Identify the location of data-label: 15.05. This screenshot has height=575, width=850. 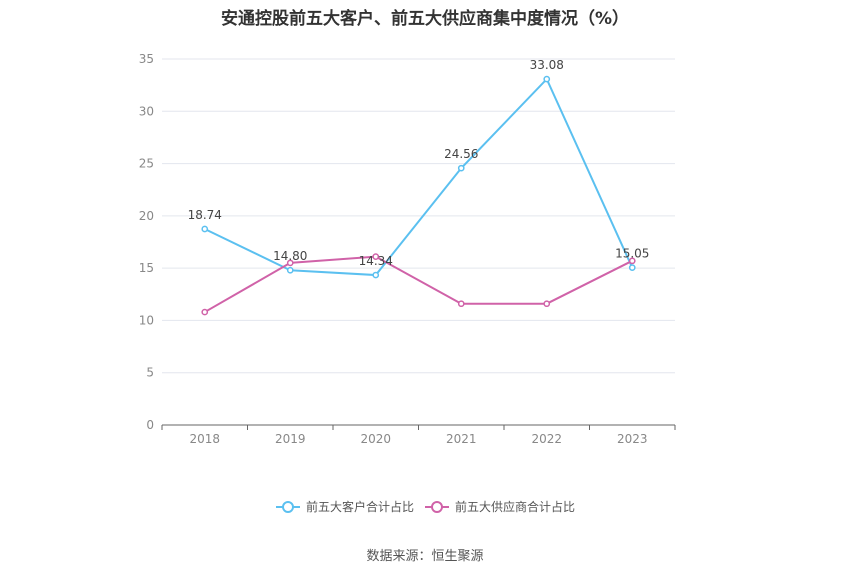
(632, 254).